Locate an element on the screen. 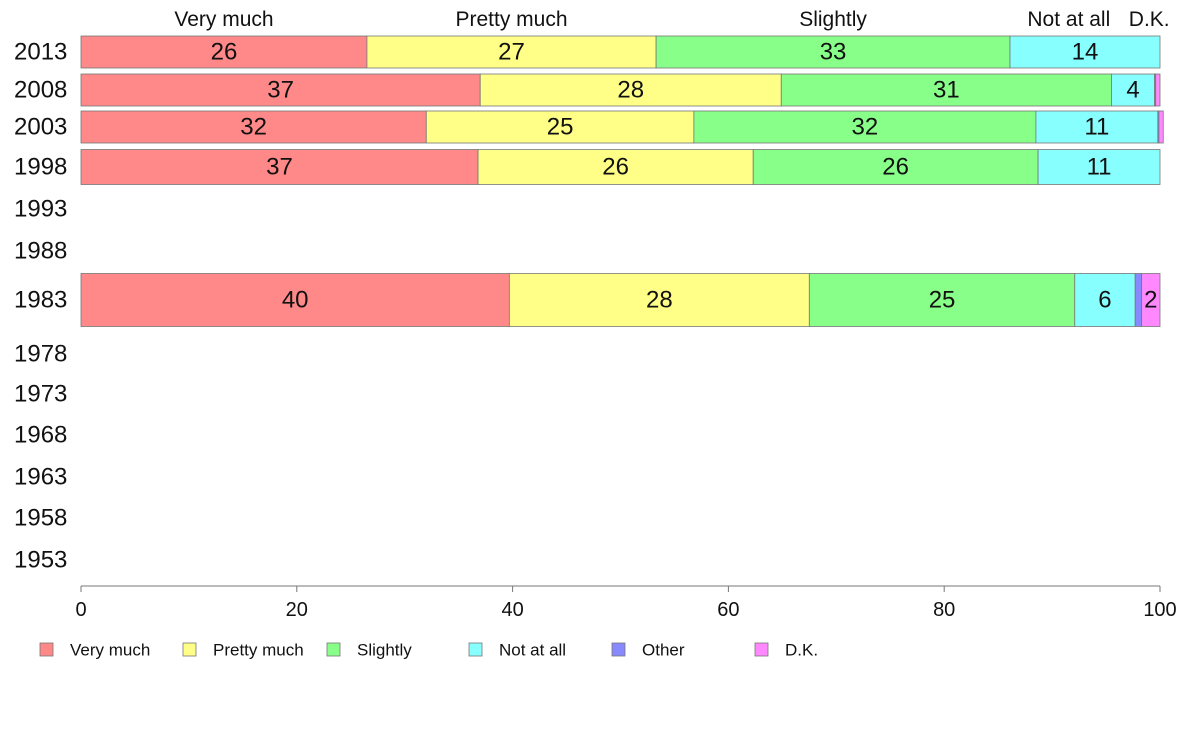  bar-2008-very-much is located at coordinates (280, 90).